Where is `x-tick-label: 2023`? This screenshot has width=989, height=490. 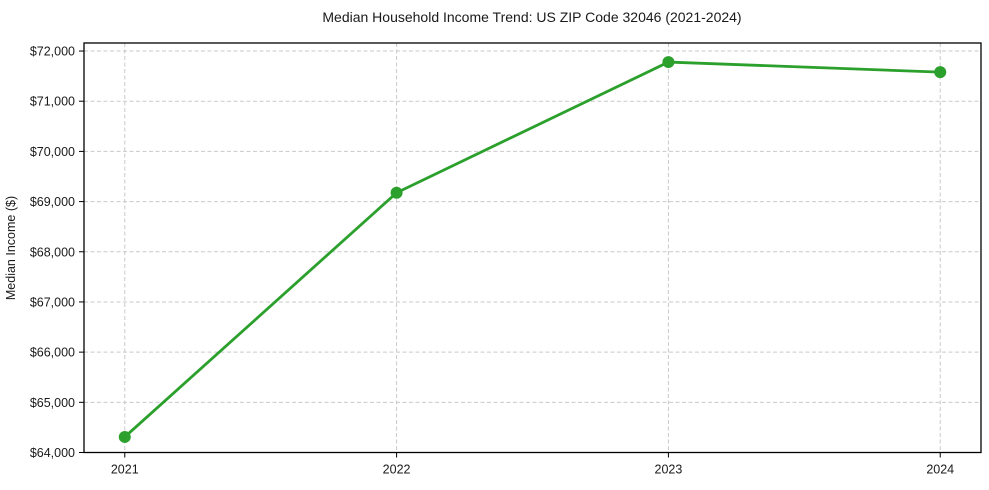
x-tick-label: 2023 is located at coordinates (669, 470).